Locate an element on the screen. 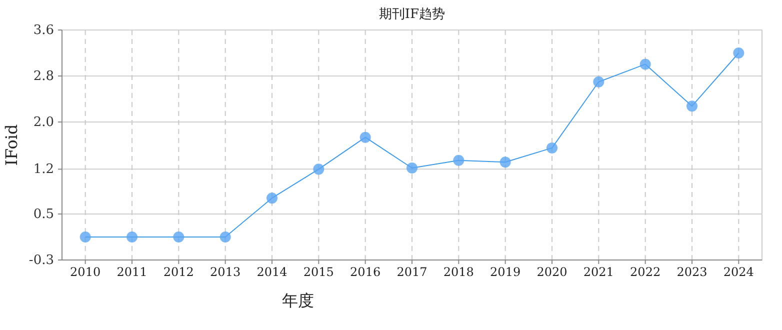 The image size is (782, 330). x-tick-label: 2024 is located at coordinates (738, 272).